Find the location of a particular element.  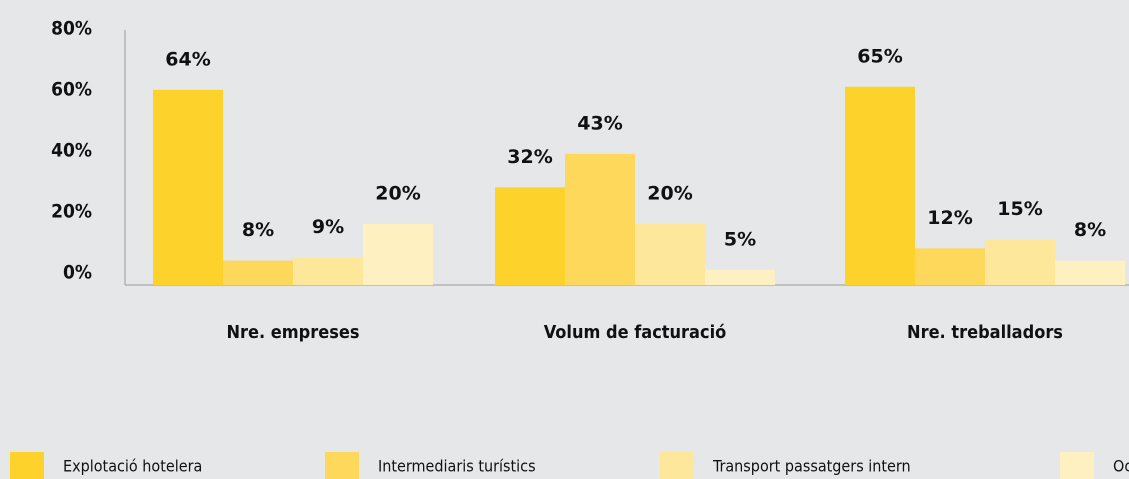

value-label: 64% is located at coordinates (187, 59).